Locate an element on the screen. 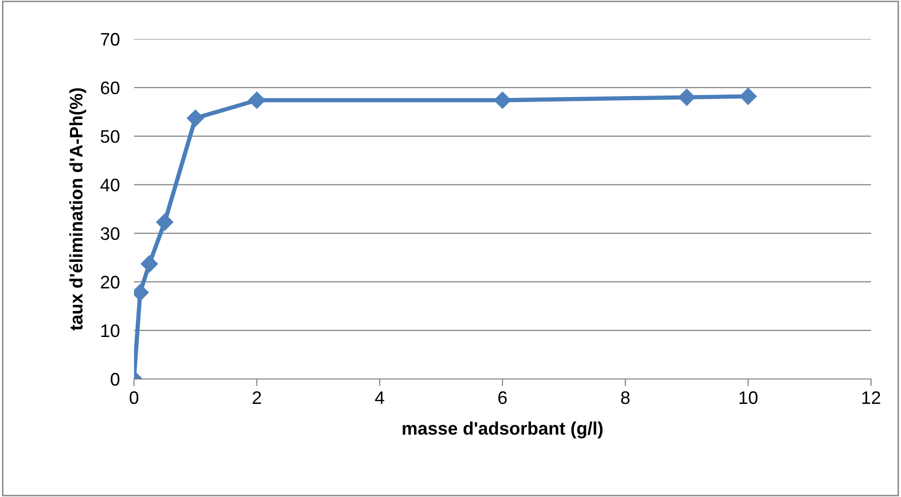 The height and width of the screenshot is (497, 901). y-tick-label: 70 is located at coordinates (110, 39).